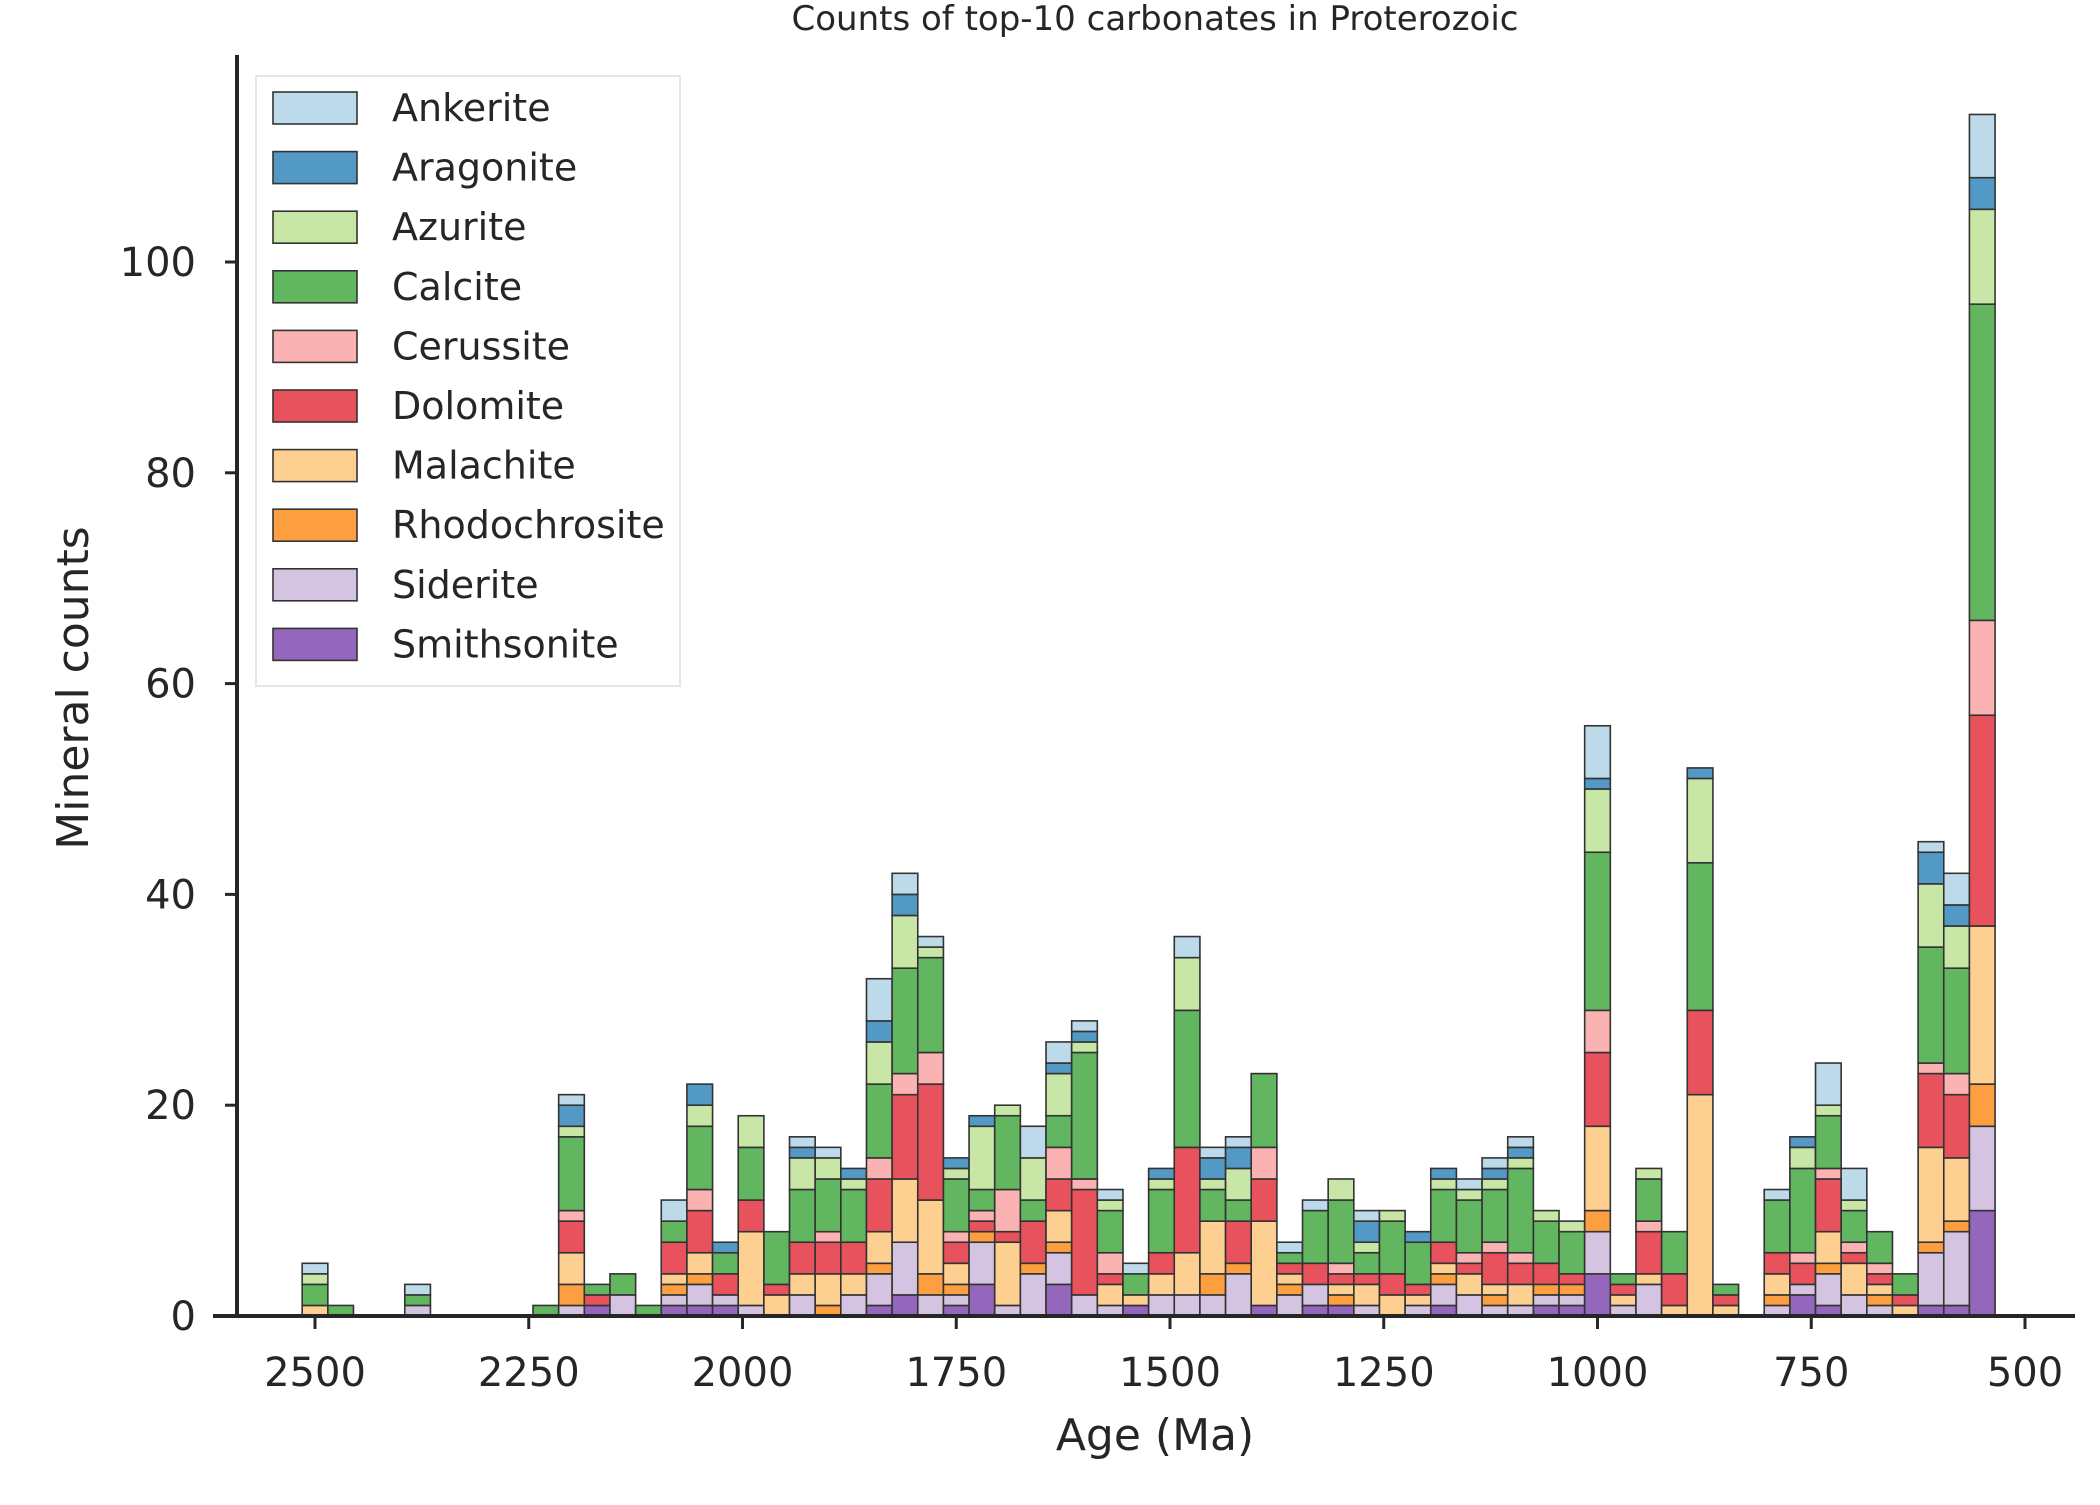 This screenshot has height=1505, width=2100. What do you see at coordinates (529, 1373) in the screenshot?
I see `x-tick-label: 2250` at bounding box center [529, 1373].